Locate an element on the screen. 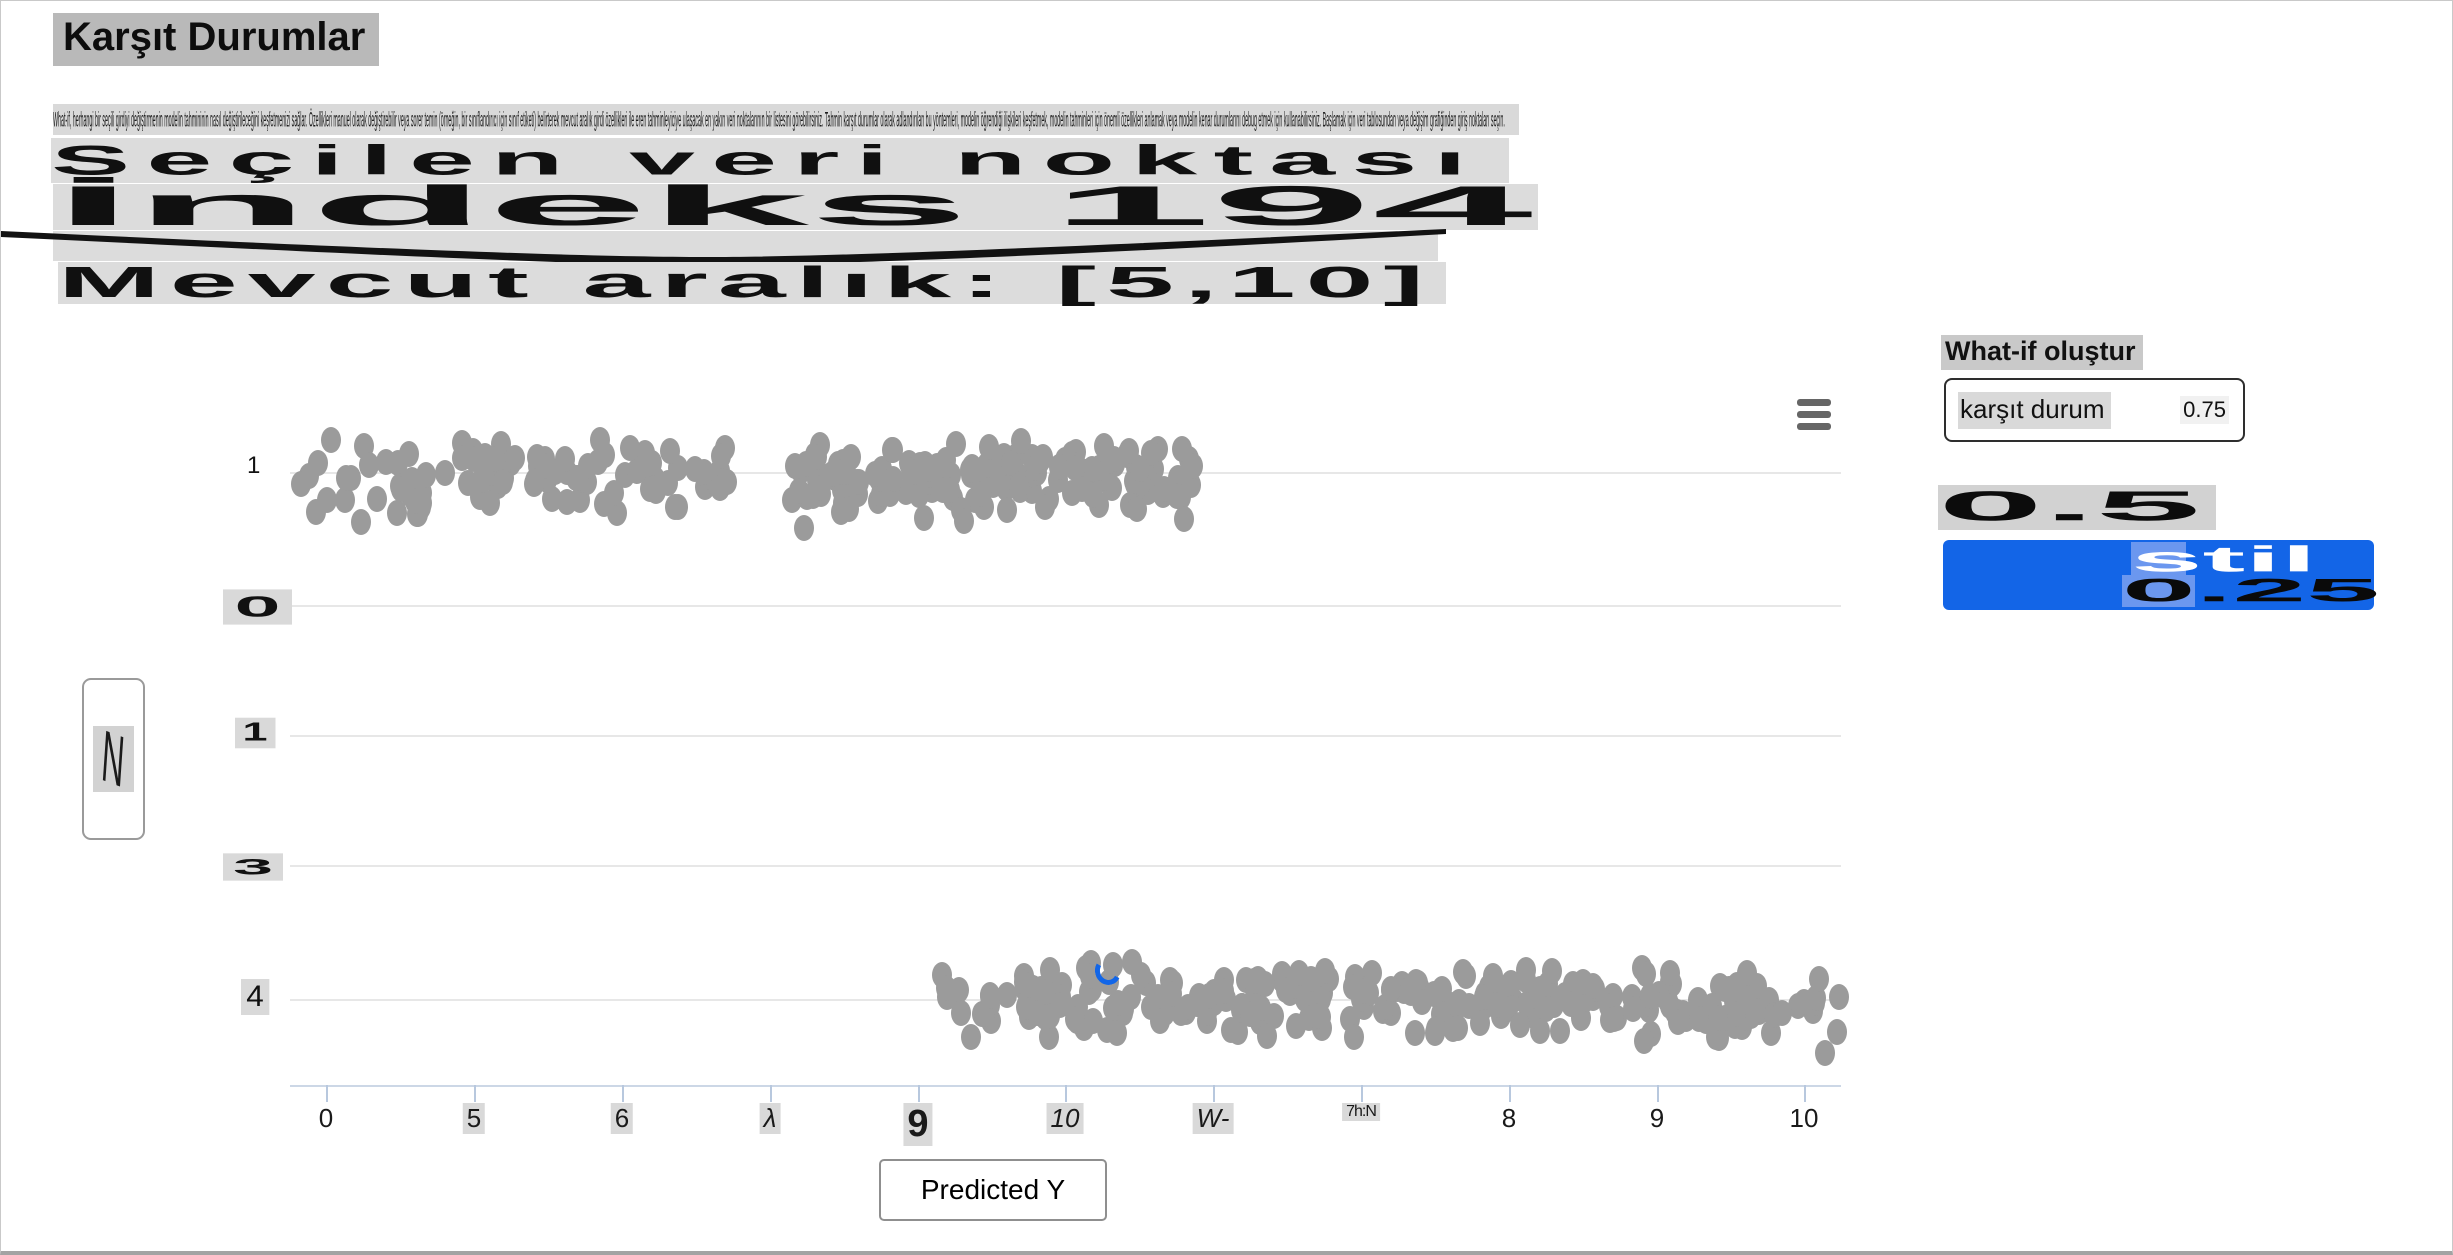 The image size is (2453, 1255). style-button: stil 0.25 is located at coordinates (2161, 575).